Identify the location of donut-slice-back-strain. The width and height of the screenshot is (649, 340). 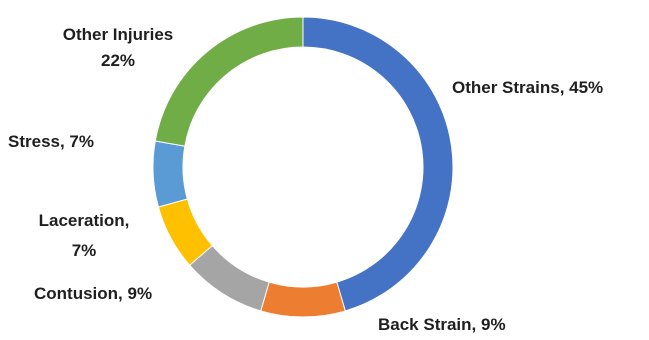
(303, 299).